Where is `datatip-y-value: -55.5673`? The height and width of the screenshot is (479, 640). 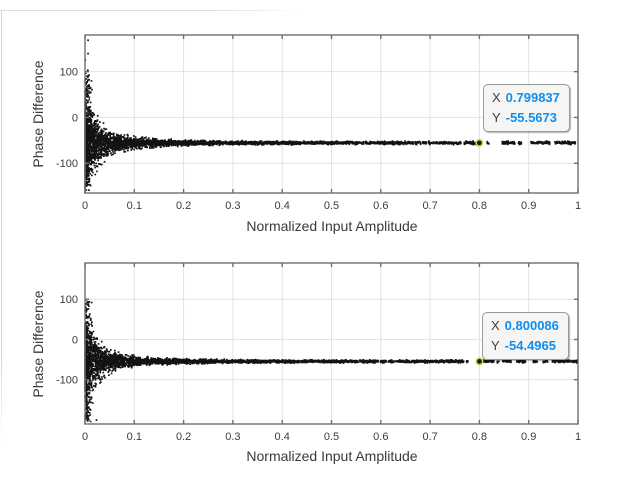
datatip-y-value: -55.5673 is located at coordinates (531, 117).